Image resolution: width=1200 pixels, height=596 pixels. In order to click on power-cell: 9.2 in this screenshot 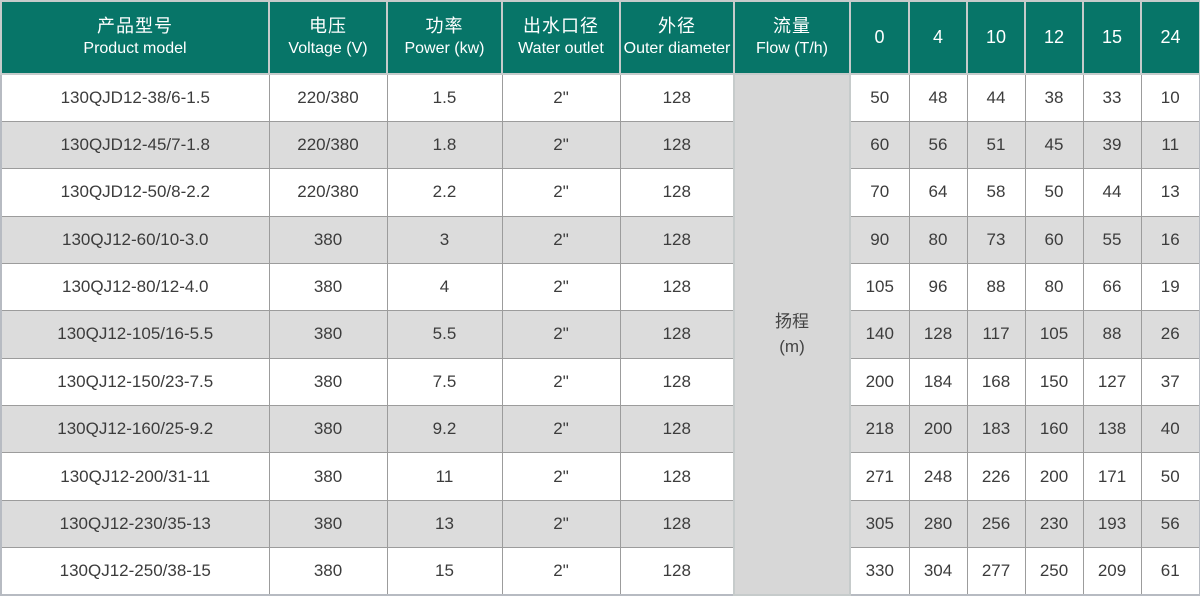, I will do `click(444, 429)`.